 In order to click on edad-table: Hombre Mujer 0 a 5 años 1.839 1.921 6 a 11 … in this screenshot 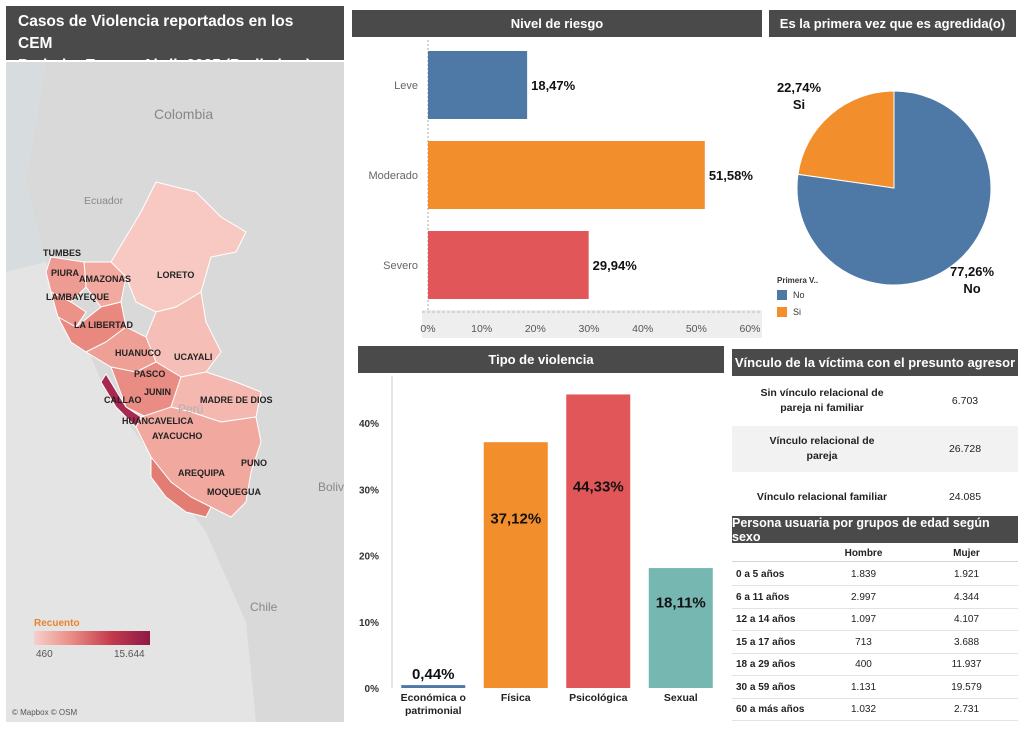, I will do `click(875, 634)`.